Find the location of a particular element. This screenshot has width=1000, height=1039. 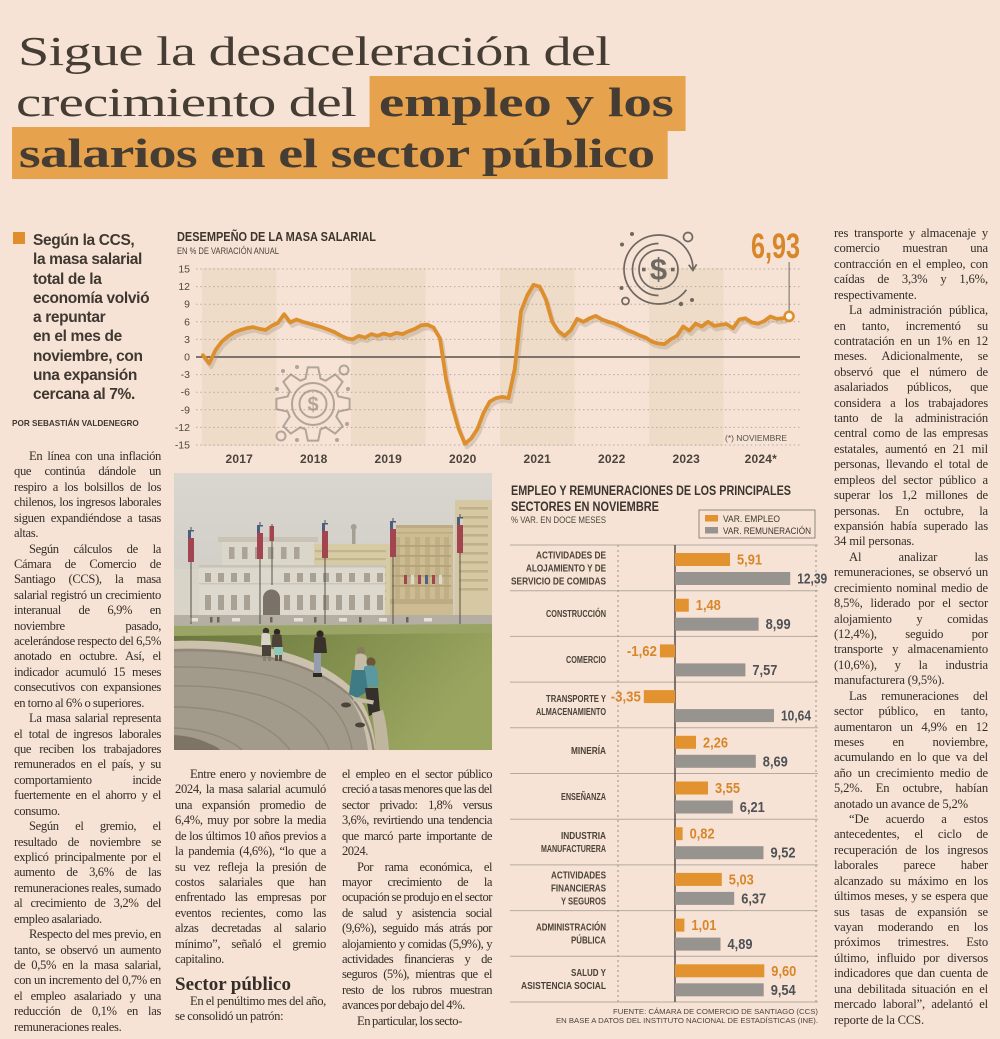

svg-text: FINANCIERAS is located at coordinates (578, 888).